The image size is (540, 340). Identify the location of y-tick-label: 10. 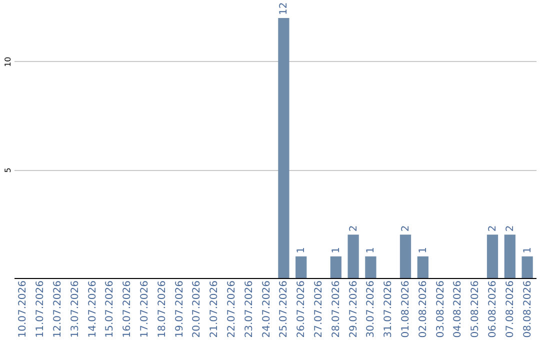
(8, 61).